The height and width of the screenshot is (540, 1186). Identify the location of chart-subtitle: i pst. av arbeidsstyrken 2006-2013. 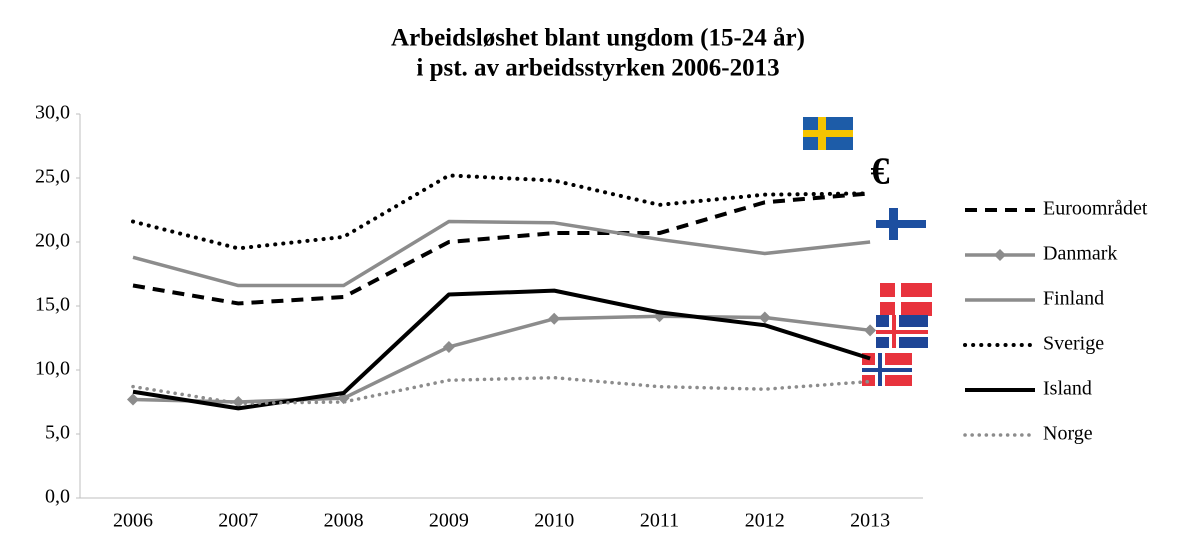
(597, 68).